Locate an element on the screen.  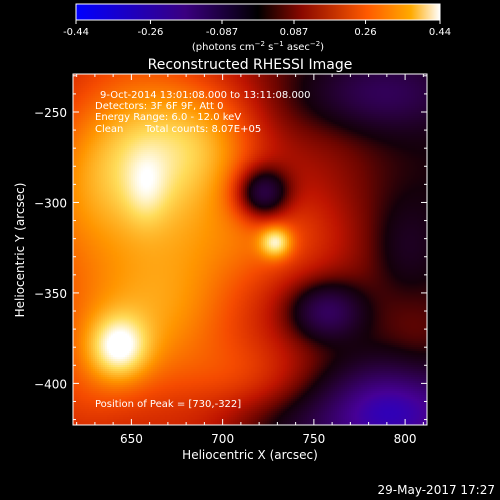
colorbar-tick-label: 0.26 is located at coordinates (365, 32).